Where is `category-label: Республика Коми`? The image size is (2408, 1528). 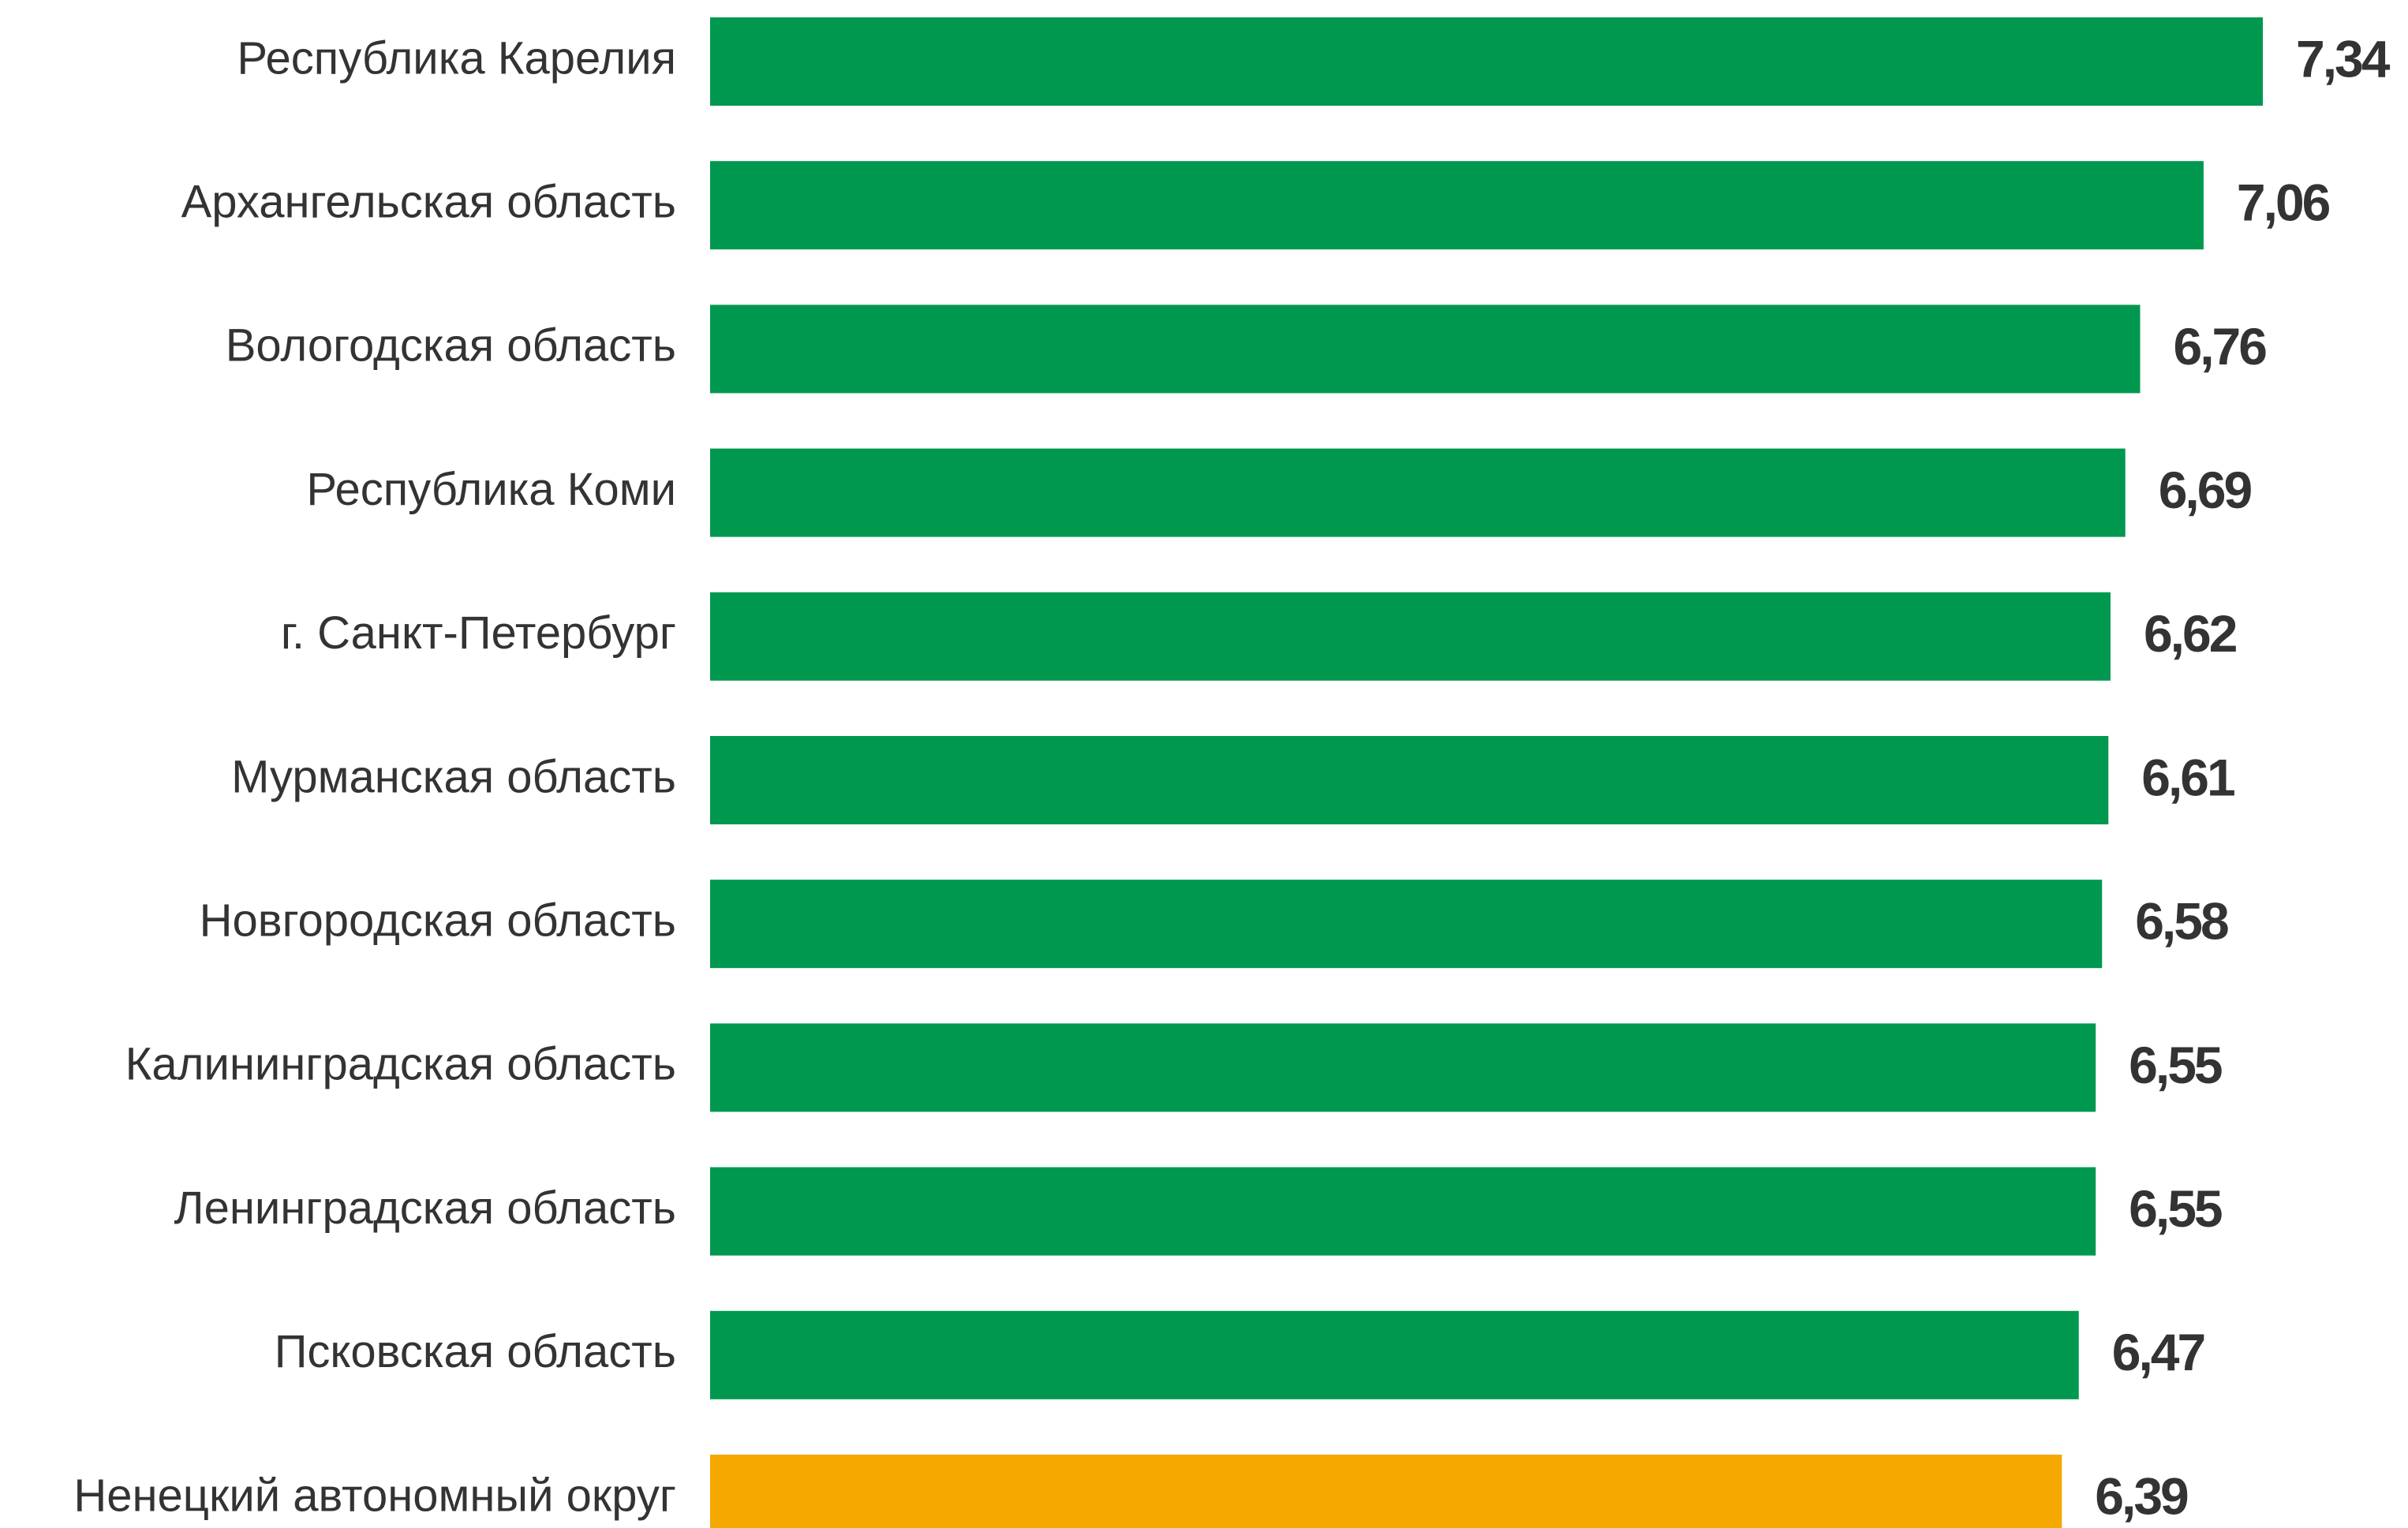 category-label: Республика Коми is located at coordinates (491, 490).